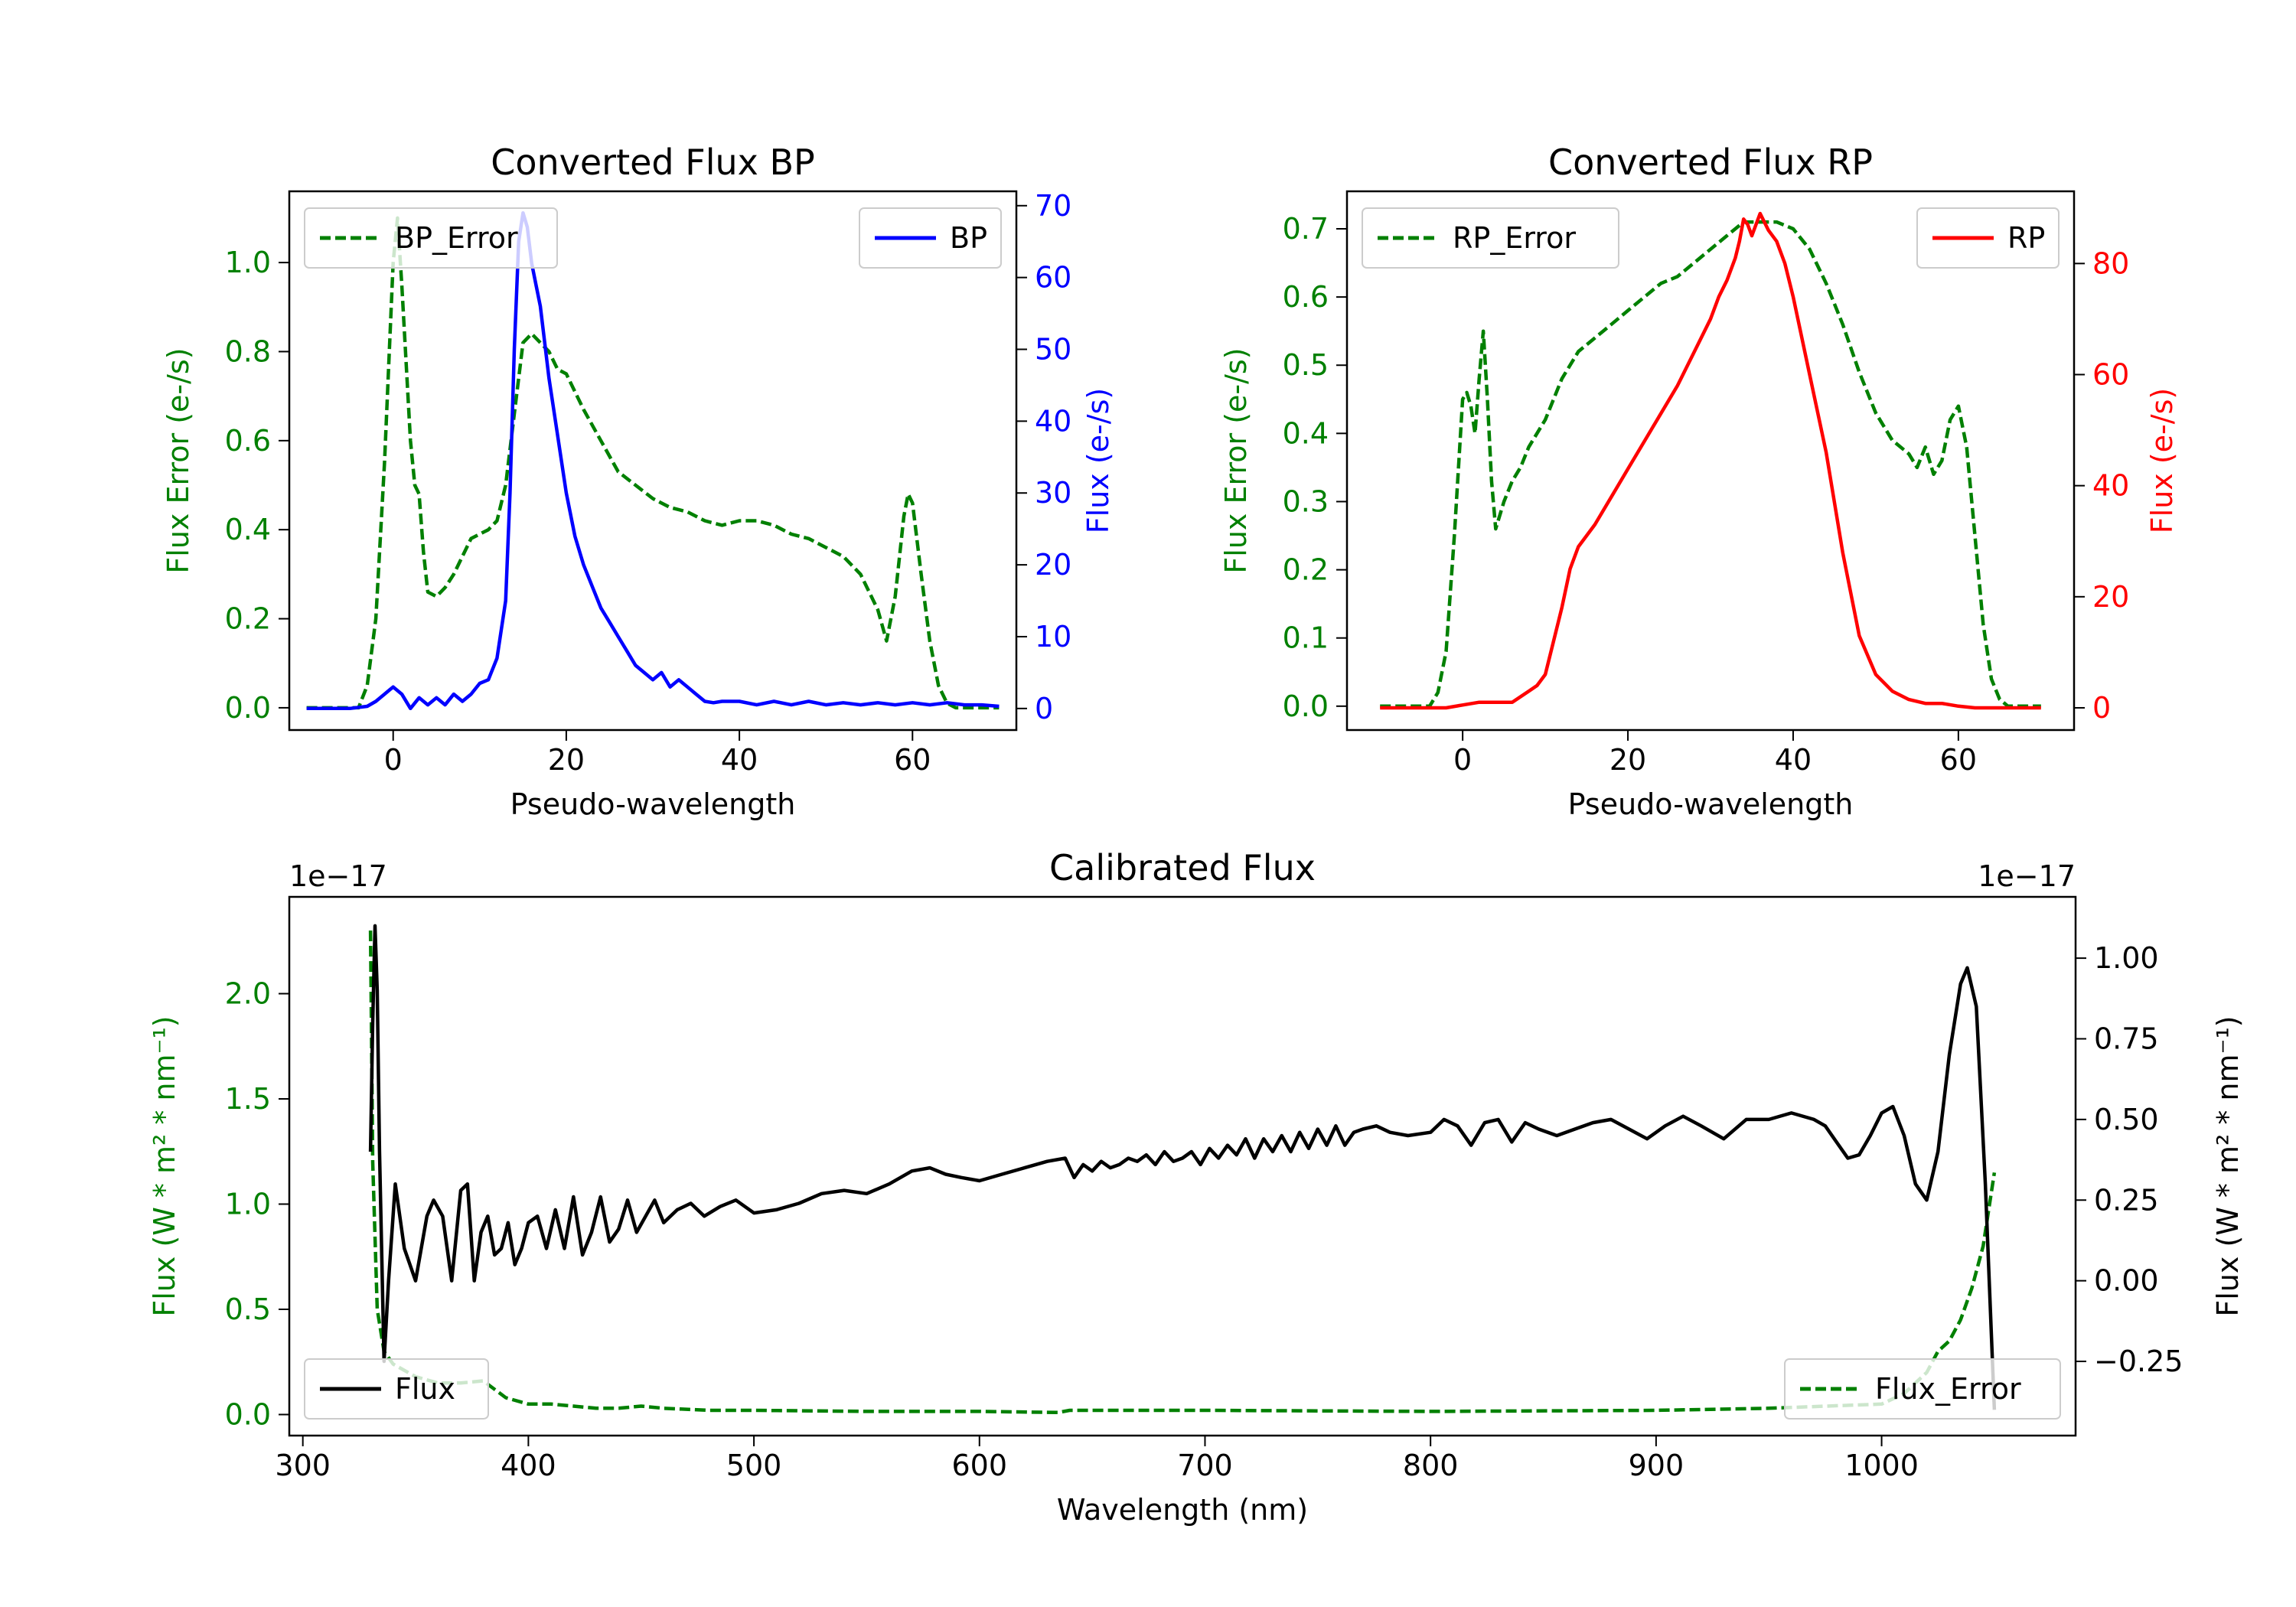 The width and height of the screenshot is (2296, 1607). What do you see at coordinates (248, 994) in the screenshot?
I see `y-left-tick-label: 2.0` at bounding box center [248, 994].